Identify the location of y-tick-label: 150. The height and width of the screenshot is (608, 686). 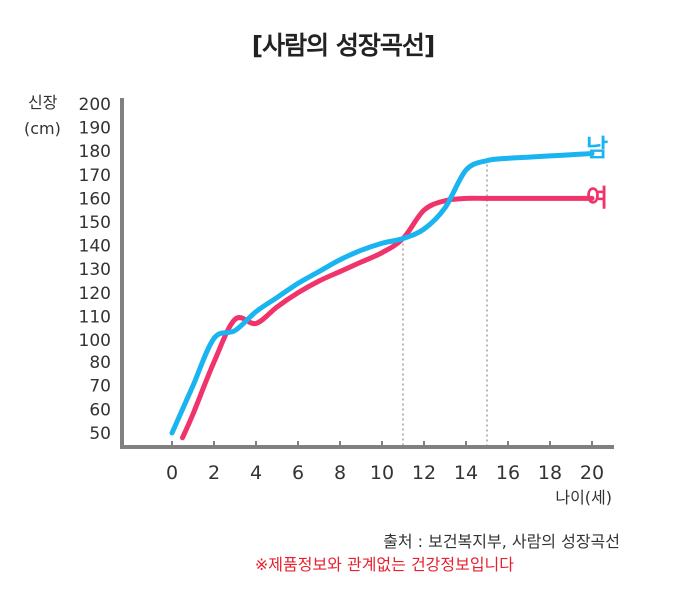
(95, 223).